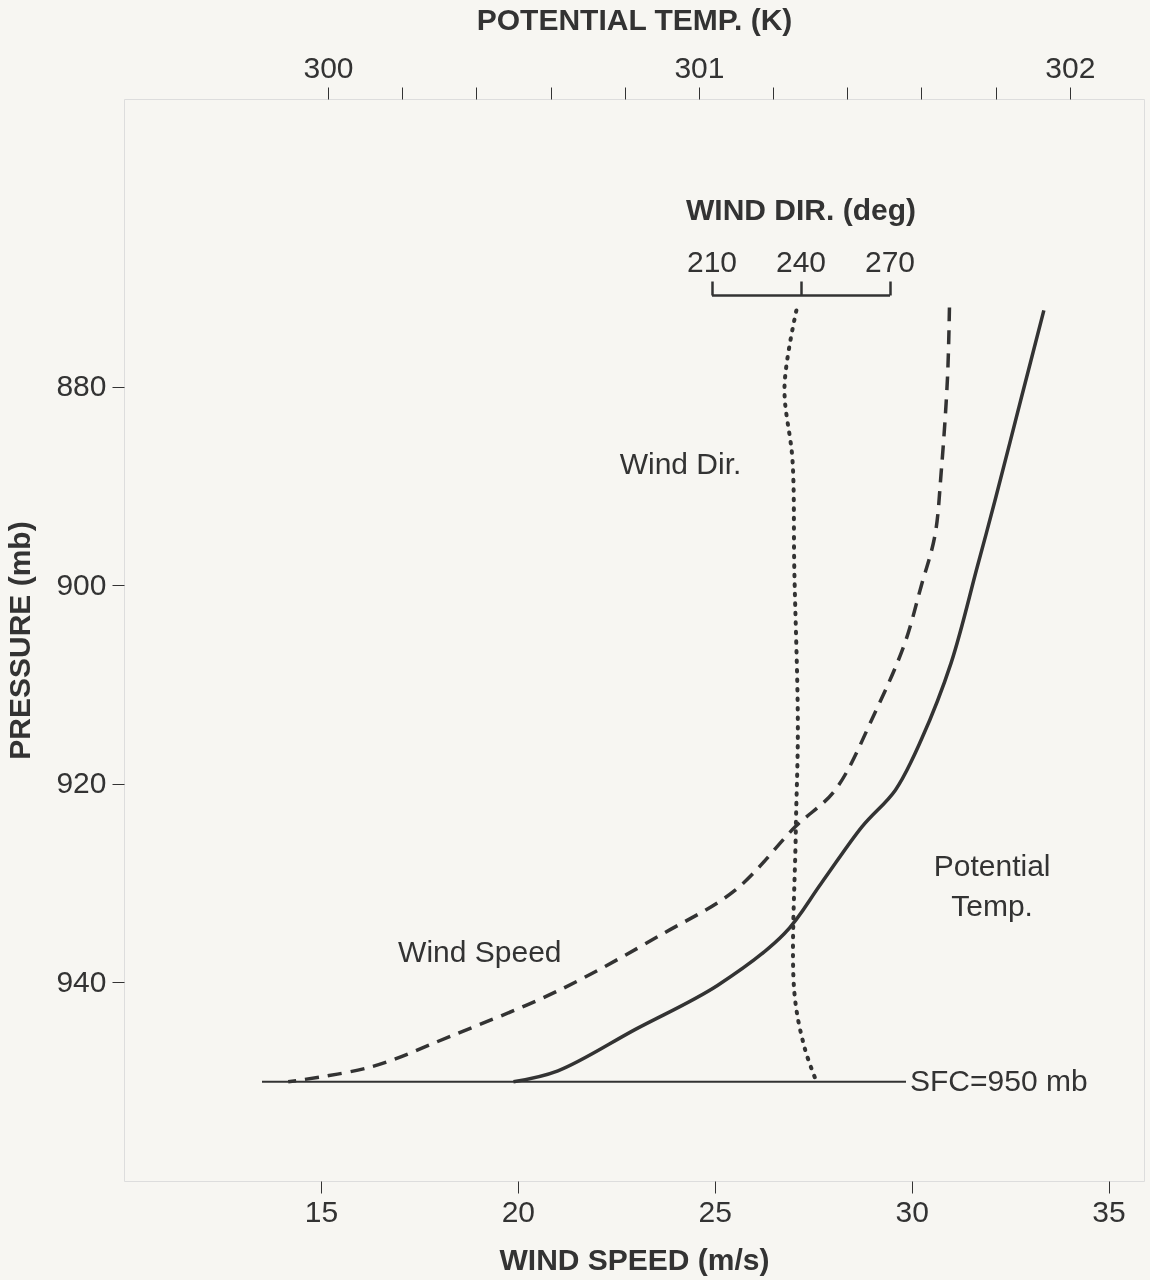  What do you see at coordinates (81, 783) in the screenshot?
I see `y-tick-label: 920` at bounding box center [81, 783].